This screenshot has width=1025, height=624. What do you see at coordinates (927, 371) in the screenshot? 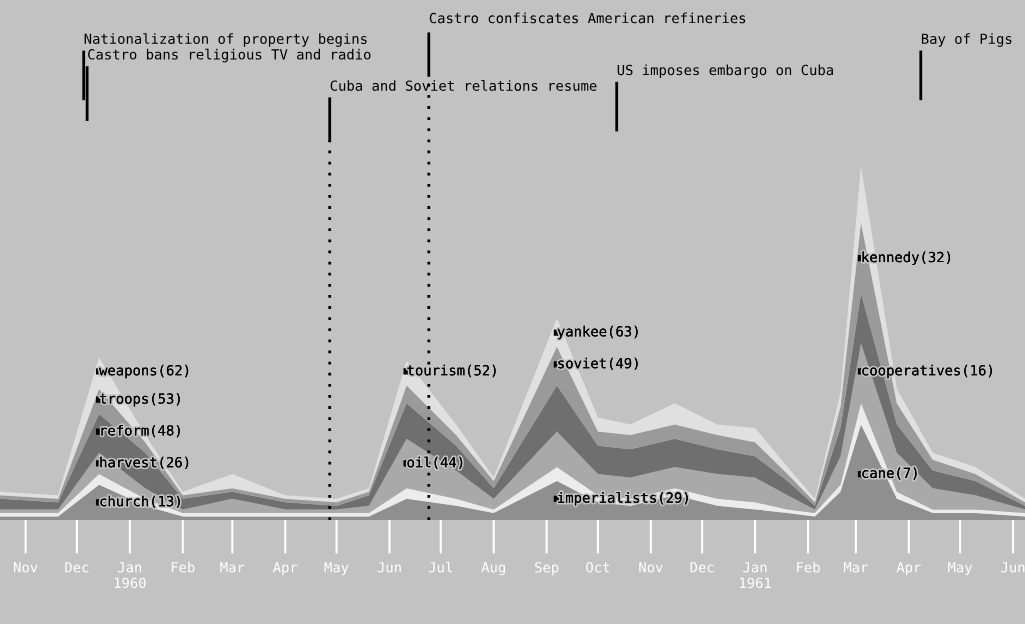
I see `annotation: cooperatives(16)` at bounding box center [927, 371].